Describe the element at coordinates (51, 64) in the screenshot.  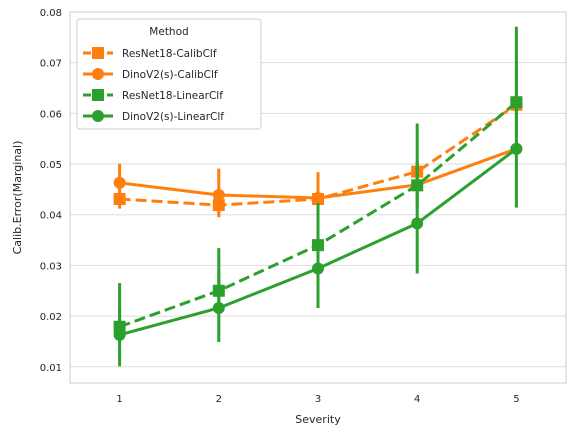
I see `y-tick-label: 0.07` at that location.